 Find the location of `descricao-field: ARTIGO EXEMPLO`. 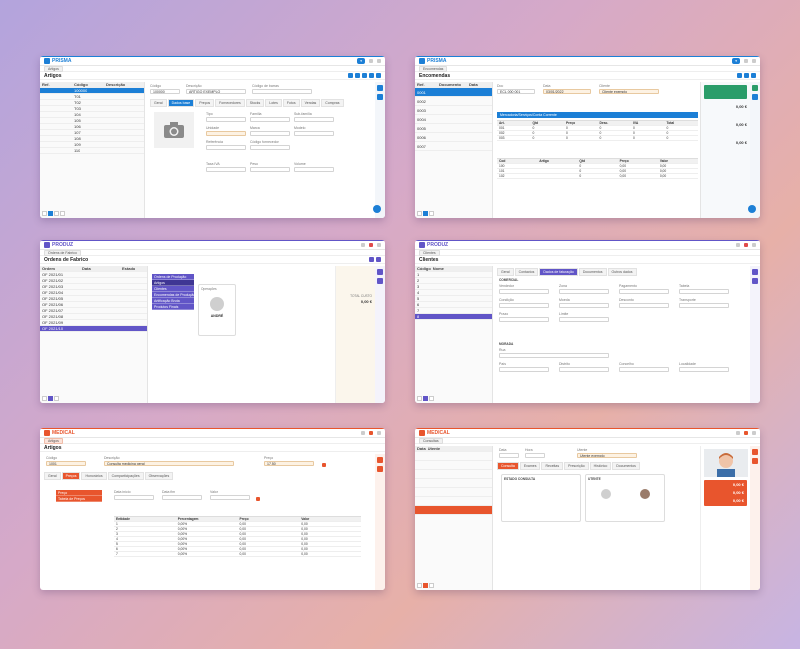

descricao-field: ARTIGO EXEMPLO is located at coordinates (216, 91).